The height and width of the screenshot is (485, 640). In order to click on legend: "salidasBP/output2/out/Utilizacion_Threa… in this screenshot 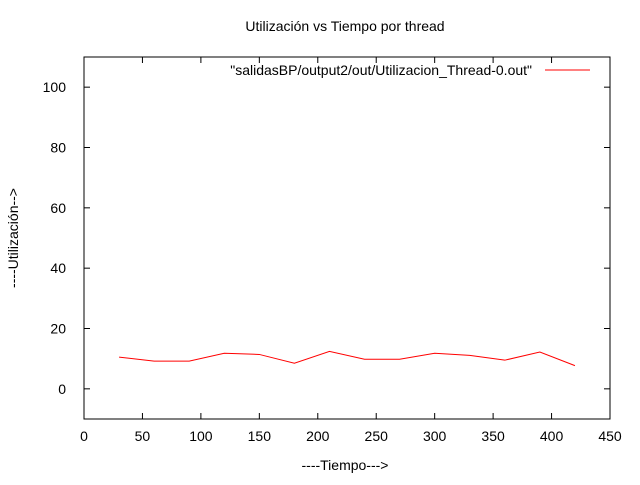, I will do `click(410, 70)`.